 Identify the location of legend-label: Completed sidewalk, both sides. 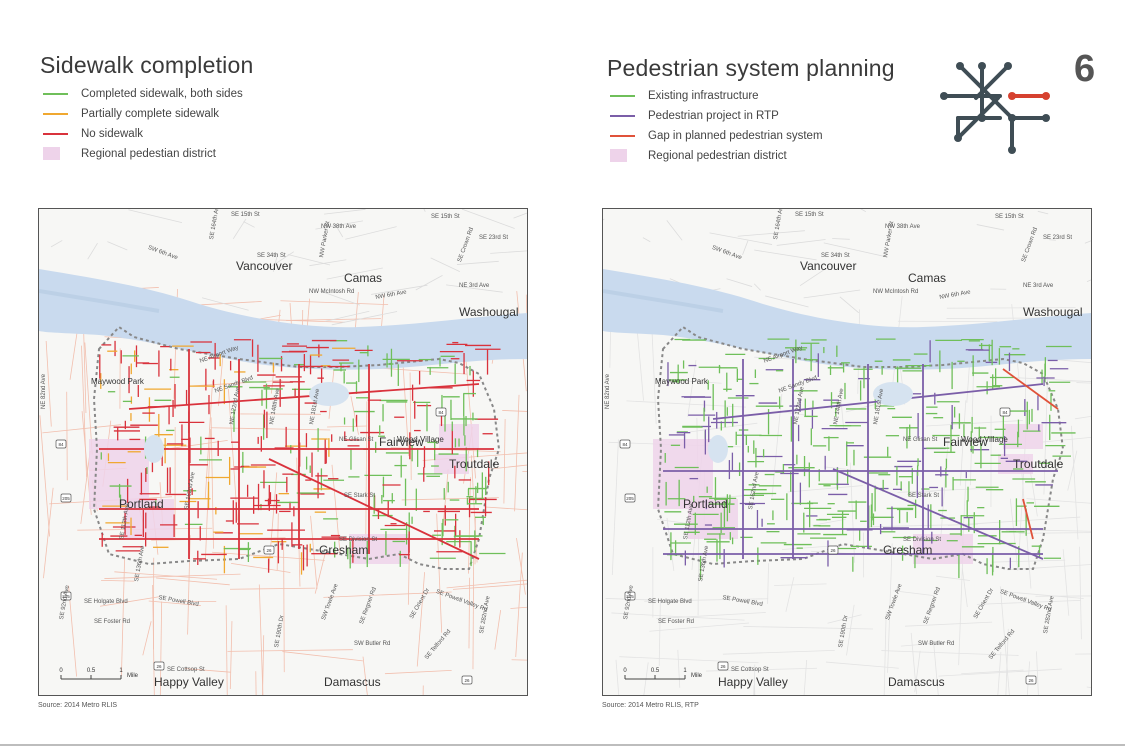
(162, 94).